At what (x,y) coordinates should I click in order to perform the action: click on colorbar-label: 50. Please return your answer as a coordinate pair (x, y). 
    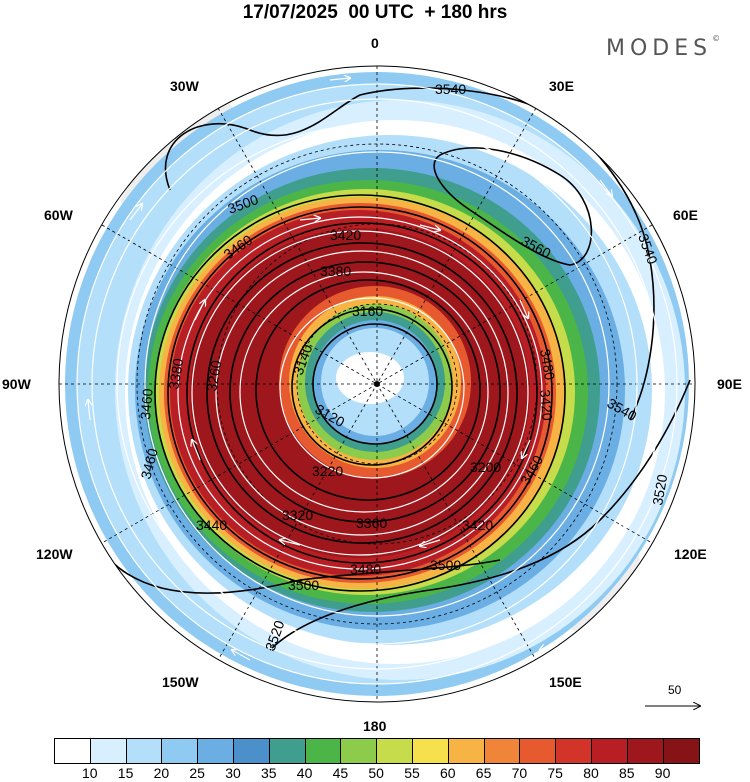
    Looking at the image, I should click on (376, 773).